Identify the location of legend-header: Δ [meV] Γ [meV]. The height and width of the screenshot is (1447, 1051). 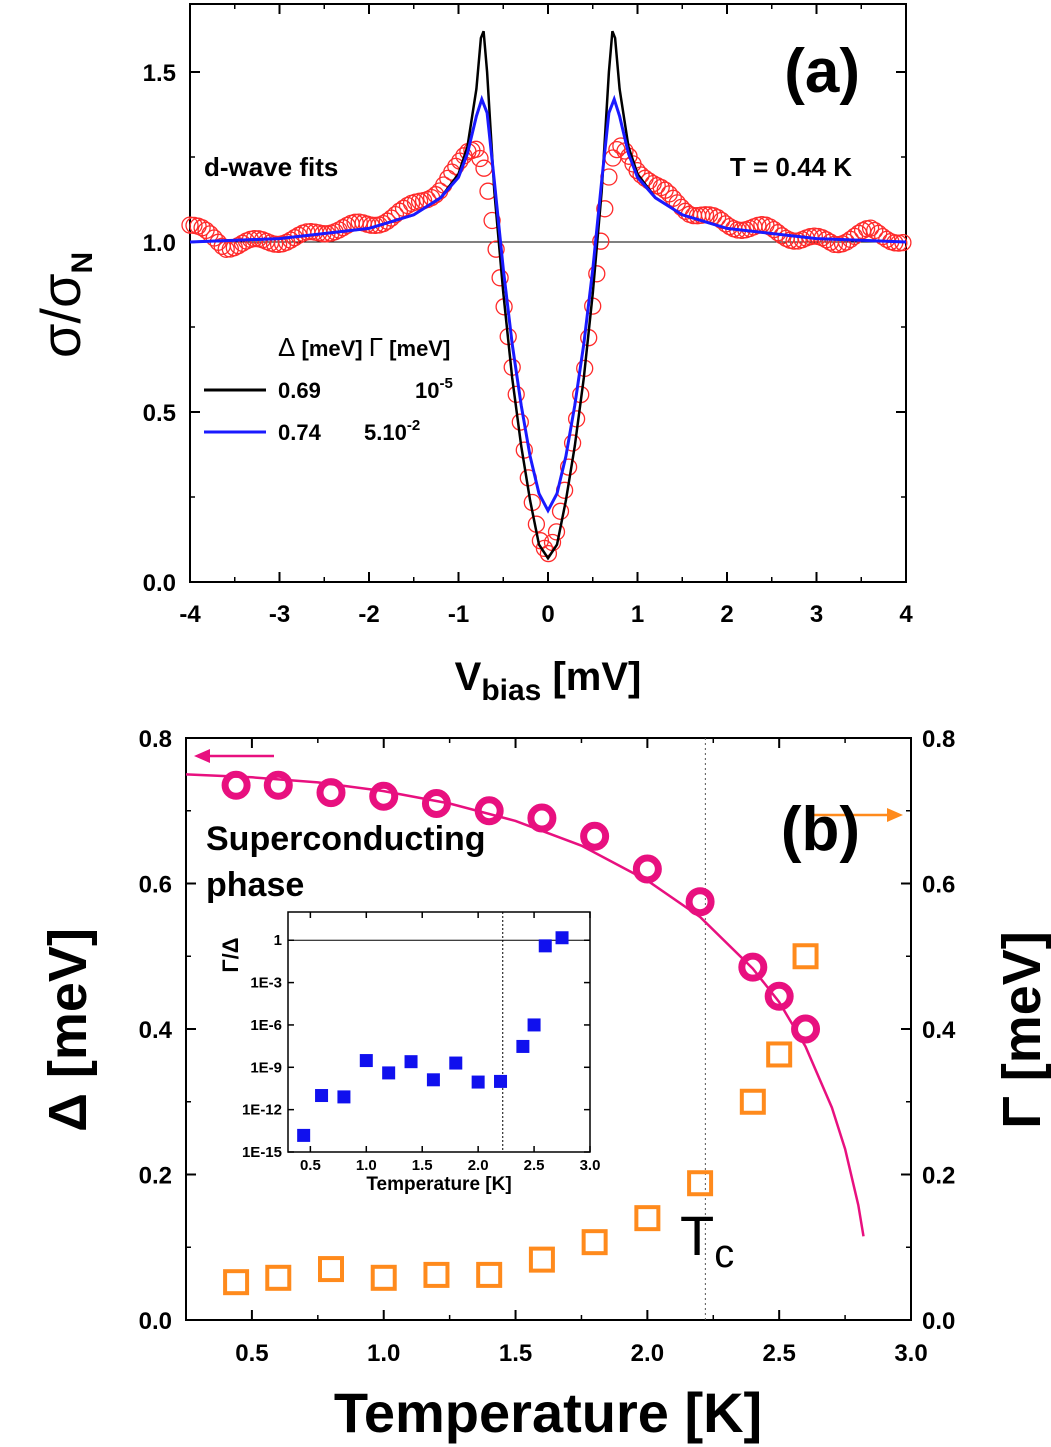
(364, 347).